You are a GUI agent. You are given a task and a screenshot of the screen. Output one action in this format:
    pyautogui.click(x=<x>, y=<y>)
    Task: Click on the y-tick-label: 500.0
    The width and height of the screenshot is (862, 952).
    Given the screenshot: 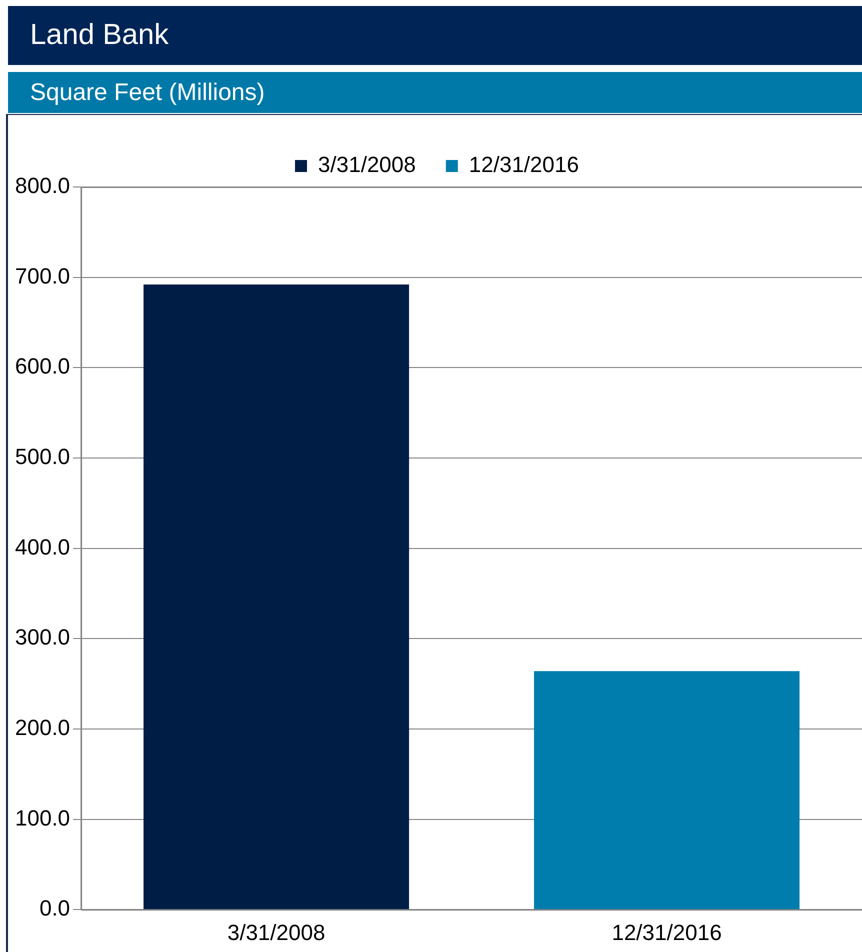 What is the action you would take?
    pyautogui.click(x=42, y=457)
    